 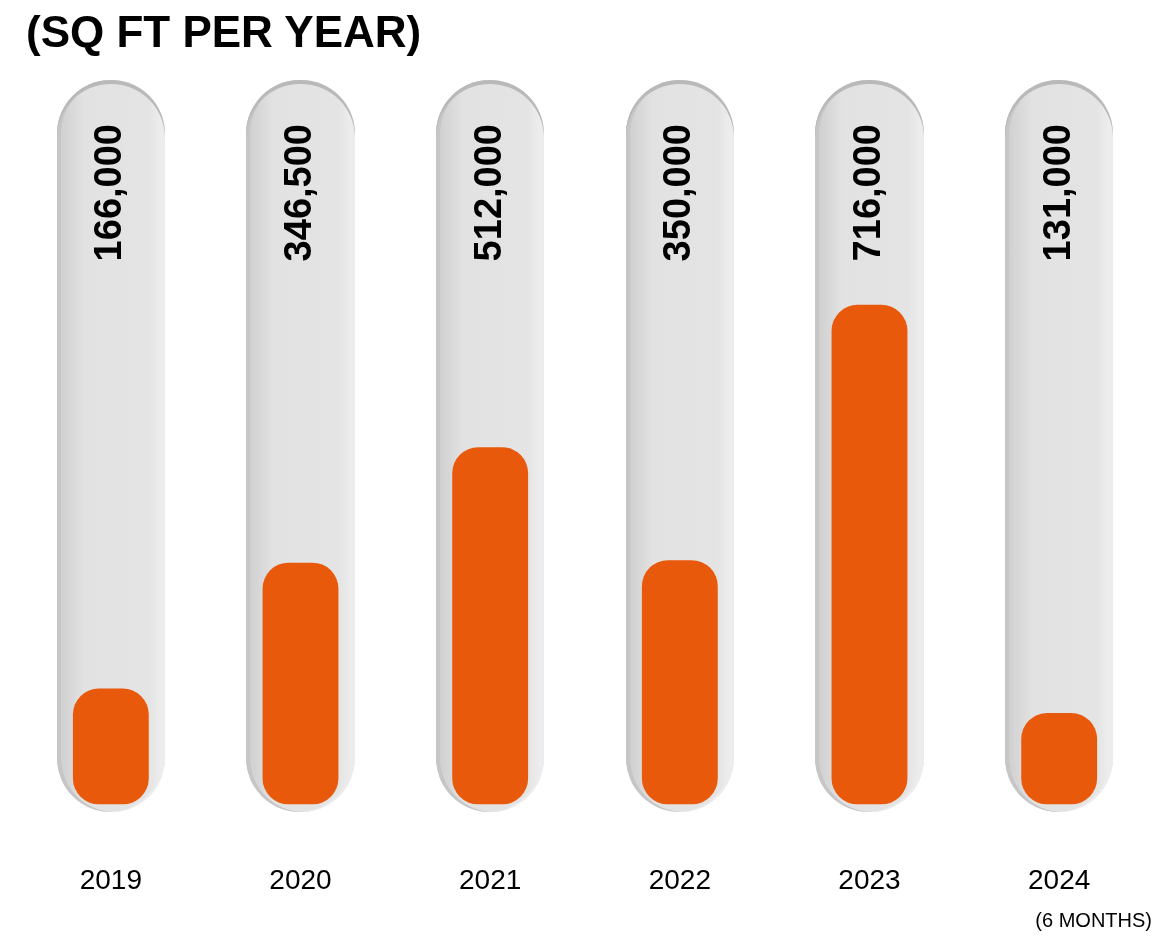 I want to click on data-label: 346,500, so click(x=297, y=193).